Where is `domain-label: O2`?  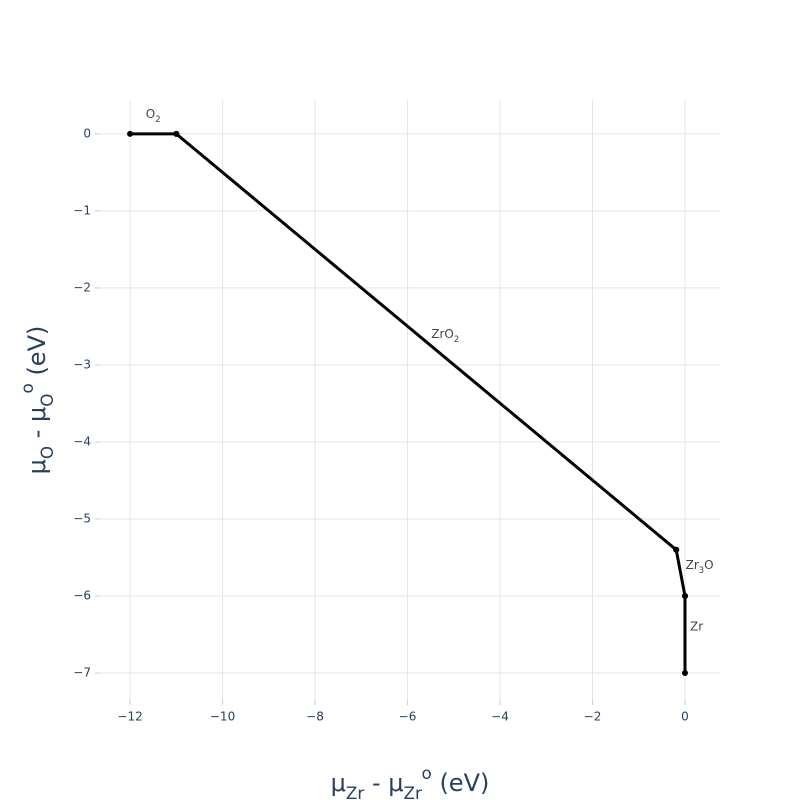 domain-label: O2 is located at coordinates (153, 114).